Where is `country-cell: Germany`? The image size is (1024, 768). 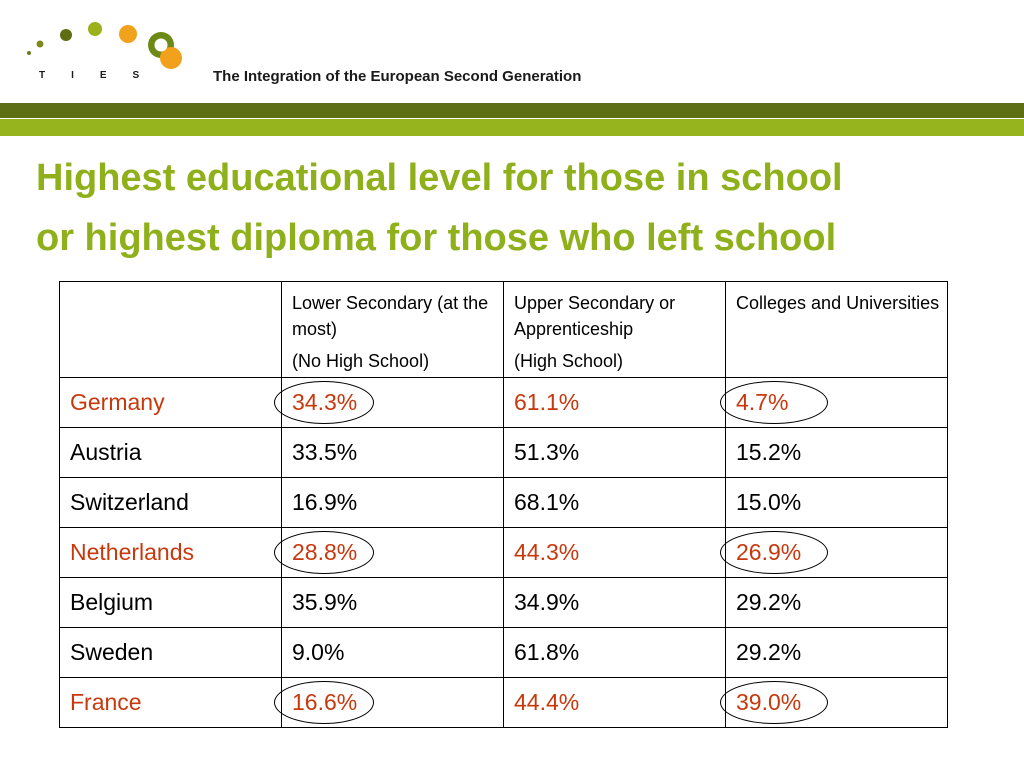 country-cell: Germany is located at coordinates (170, 402).